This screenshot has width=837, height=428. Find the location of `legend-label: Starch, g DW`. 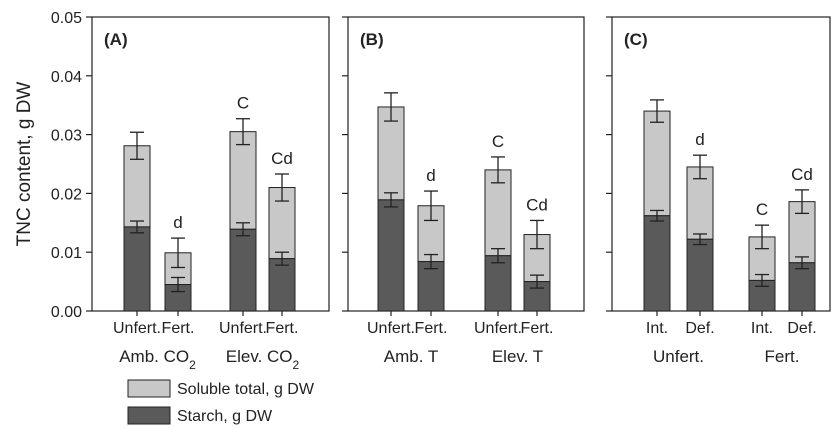

legend-label: Starch, g DW is located at coordinates (225, 416).